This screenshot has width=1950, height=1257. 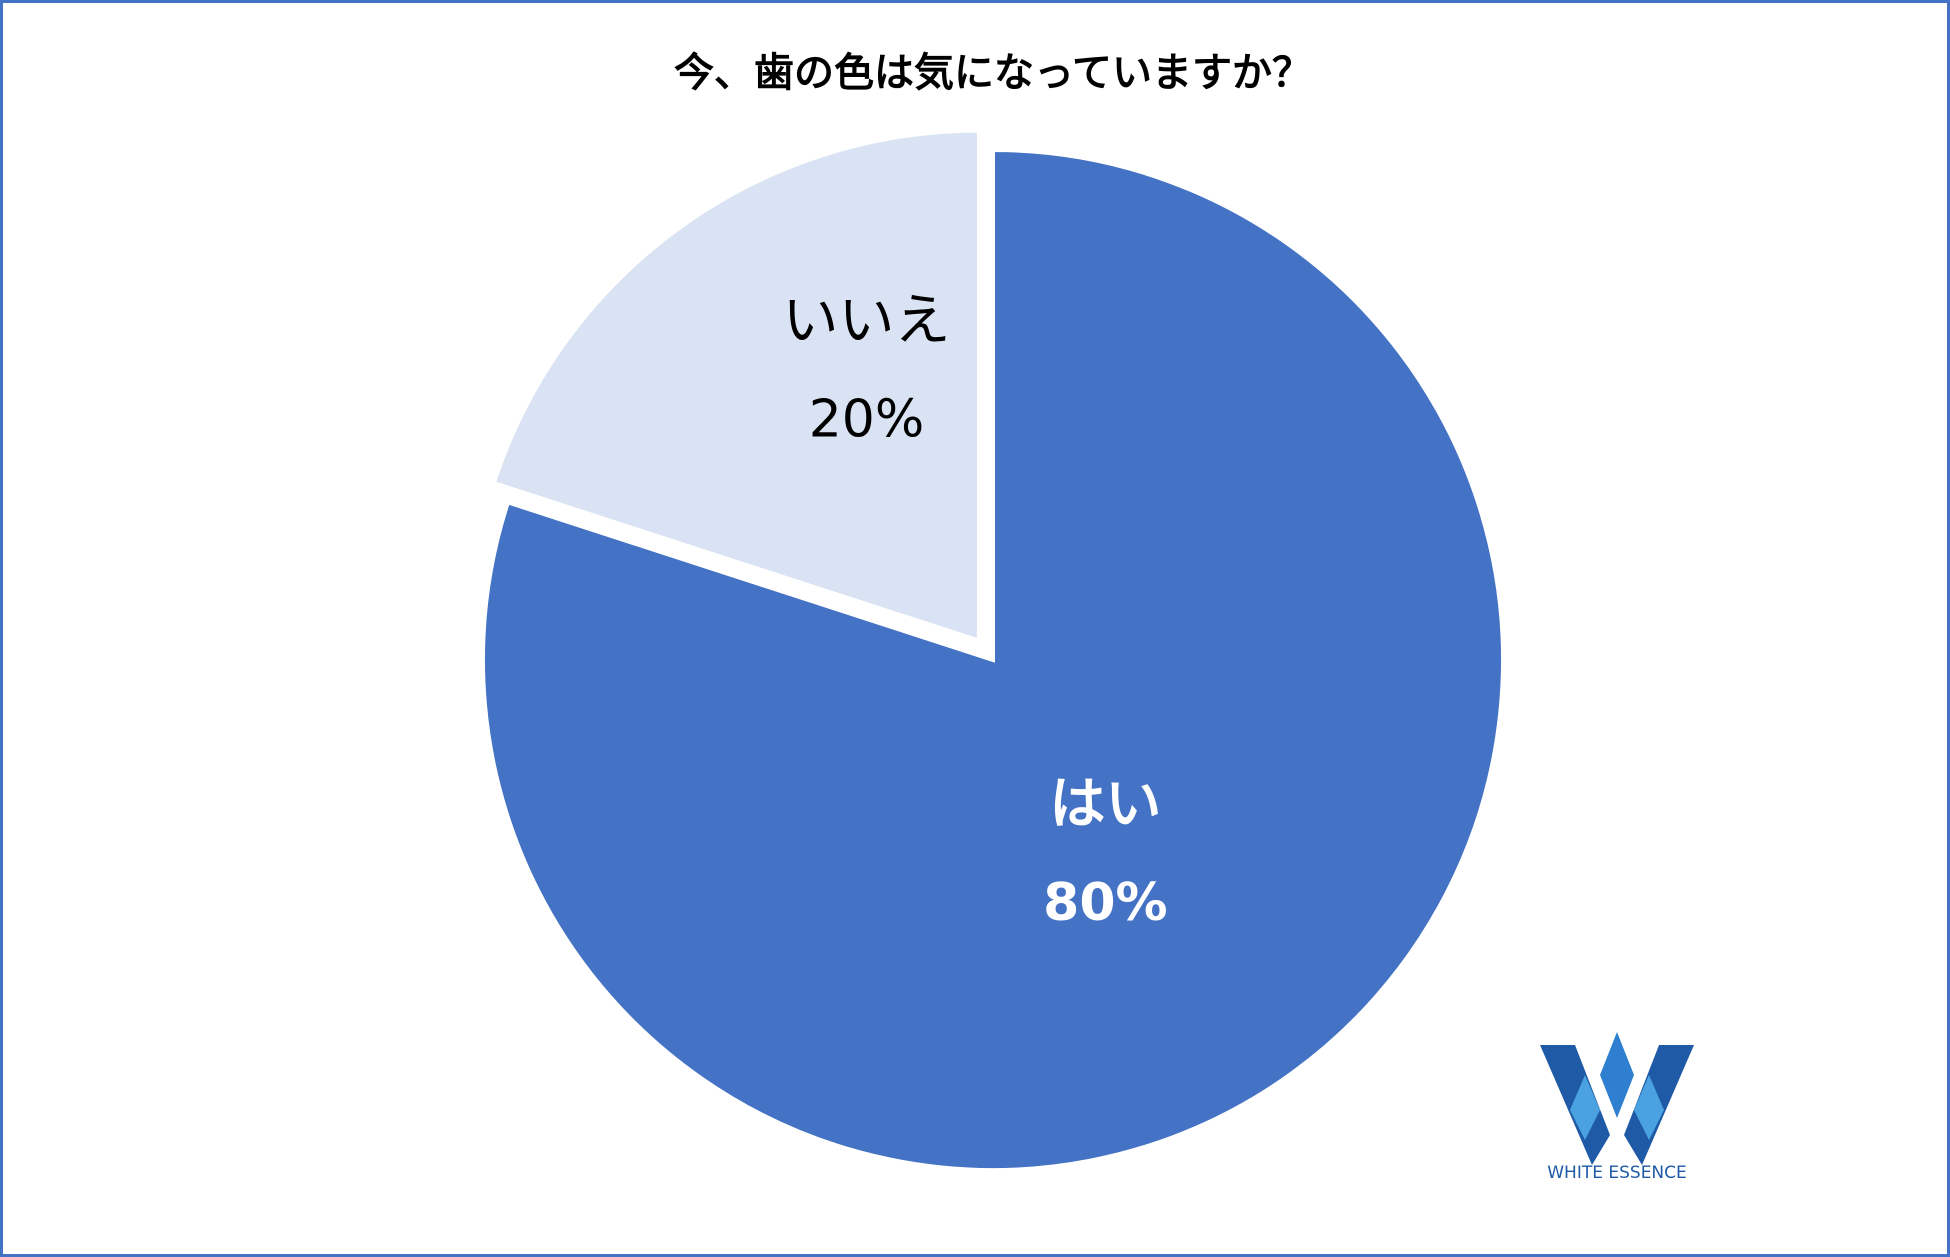 What do you see at coordinates (867, 419) in the screenshot?
I see `data-label: 20%` at bounding box center [867, 419].